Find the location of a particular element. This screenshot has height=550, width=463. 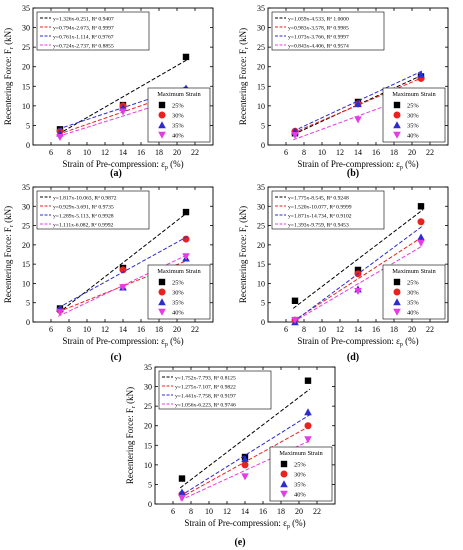

x-tick-label: 12 is located at coordinates (227, 511).